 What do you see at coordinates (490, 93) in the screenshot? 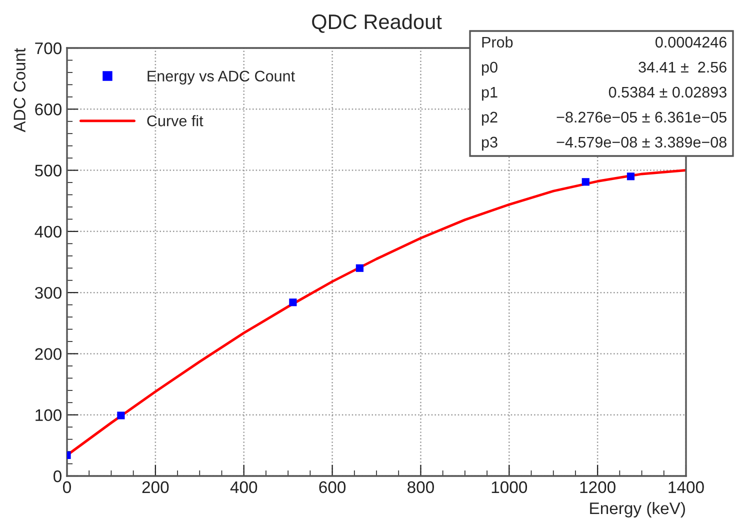
I see `annotation: p1` at bounding box center [490, 93].